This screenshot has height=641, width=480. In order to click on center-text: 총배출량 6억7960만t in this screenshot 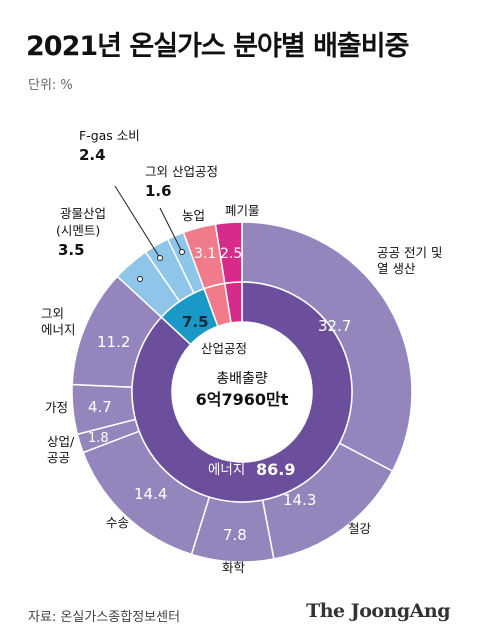, I will do `click(242, 390)`.